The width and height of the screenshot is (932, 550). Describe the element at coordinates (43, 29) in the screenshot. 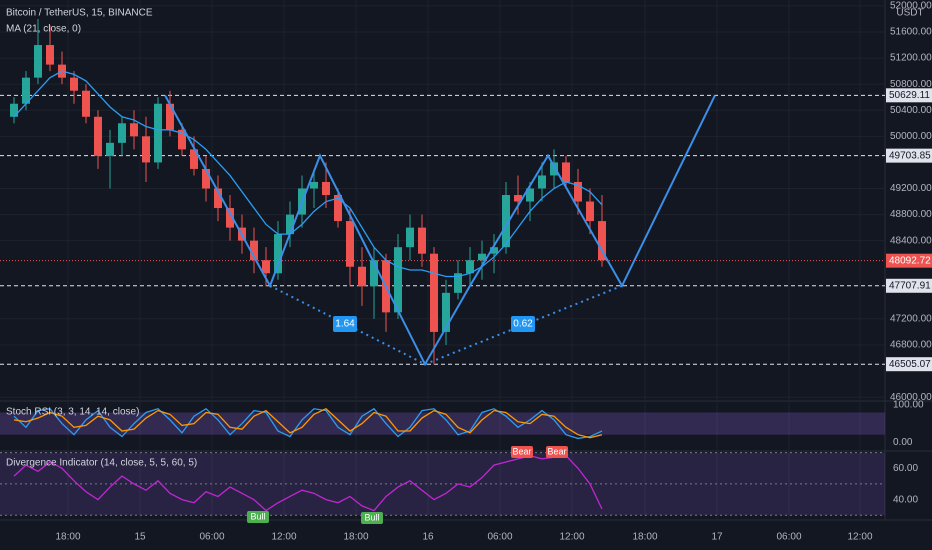

I see `ma-label: MA (21, close, 0)` at that location.